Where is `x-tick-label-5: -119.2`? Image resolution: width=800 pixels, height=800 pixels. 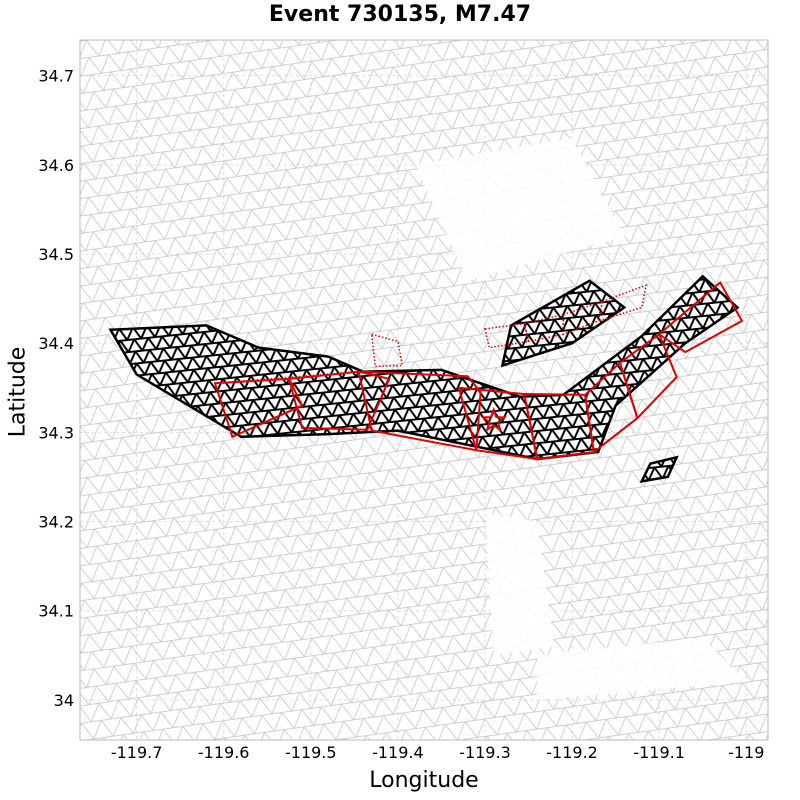 x-tick-label-5: -119.2 is located at coordinates (572, 752).